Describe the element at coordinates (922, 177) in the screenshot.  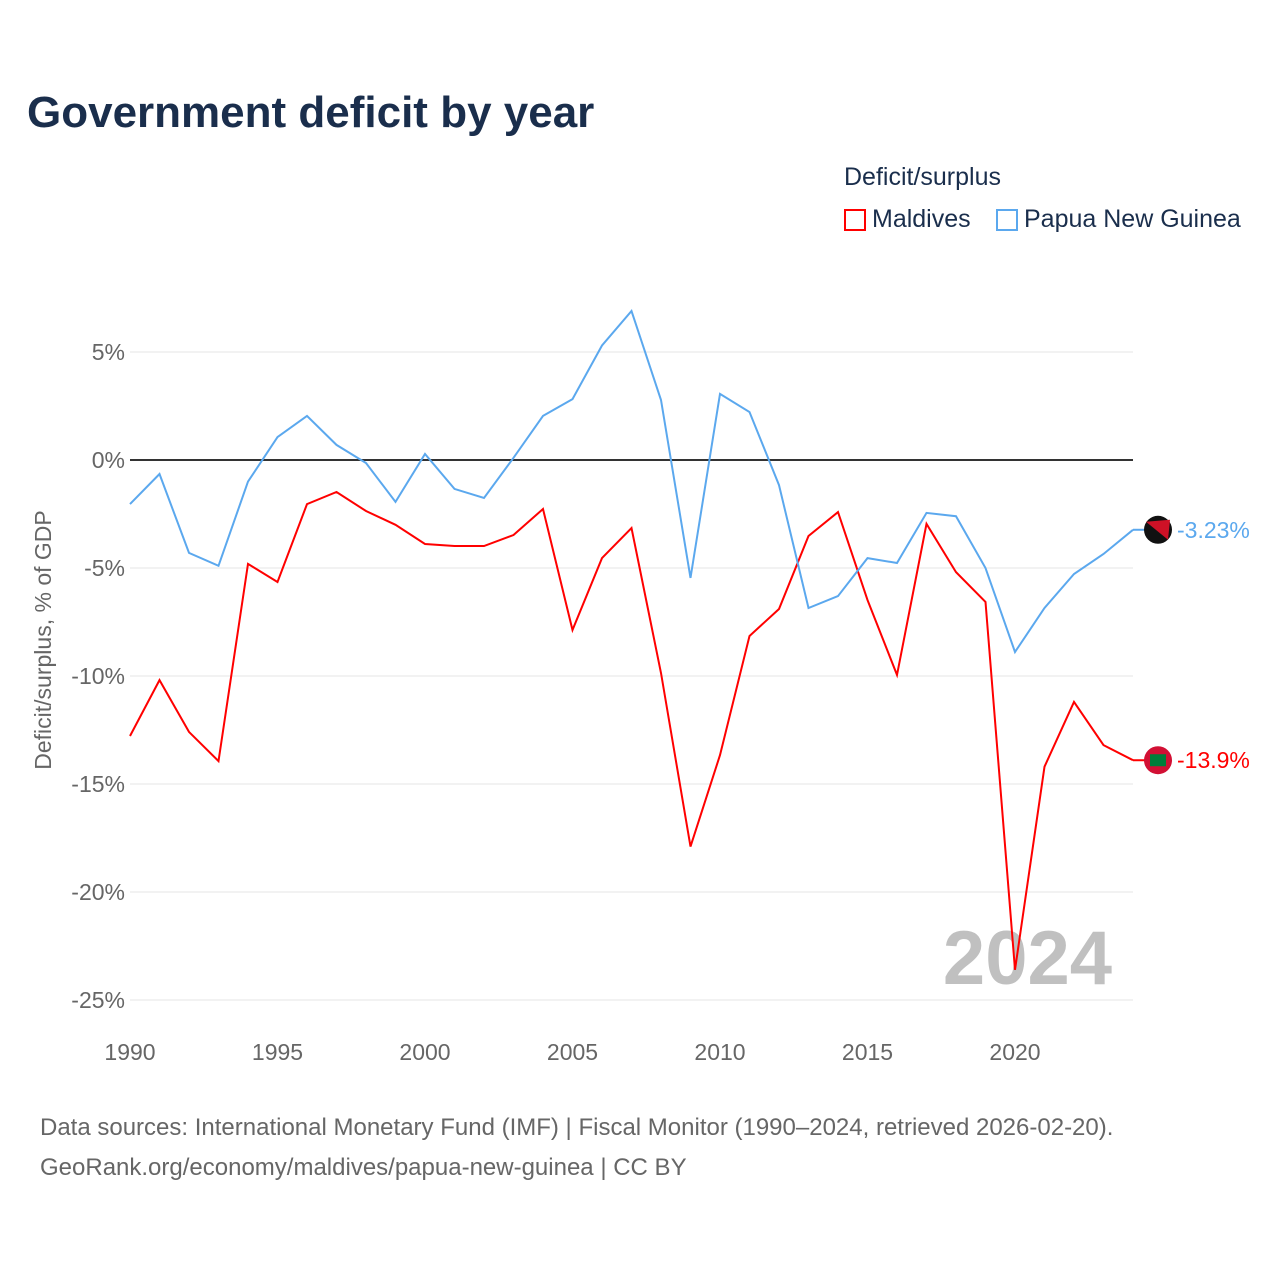
I see `legend-title: Deficit/surplus` at that location.